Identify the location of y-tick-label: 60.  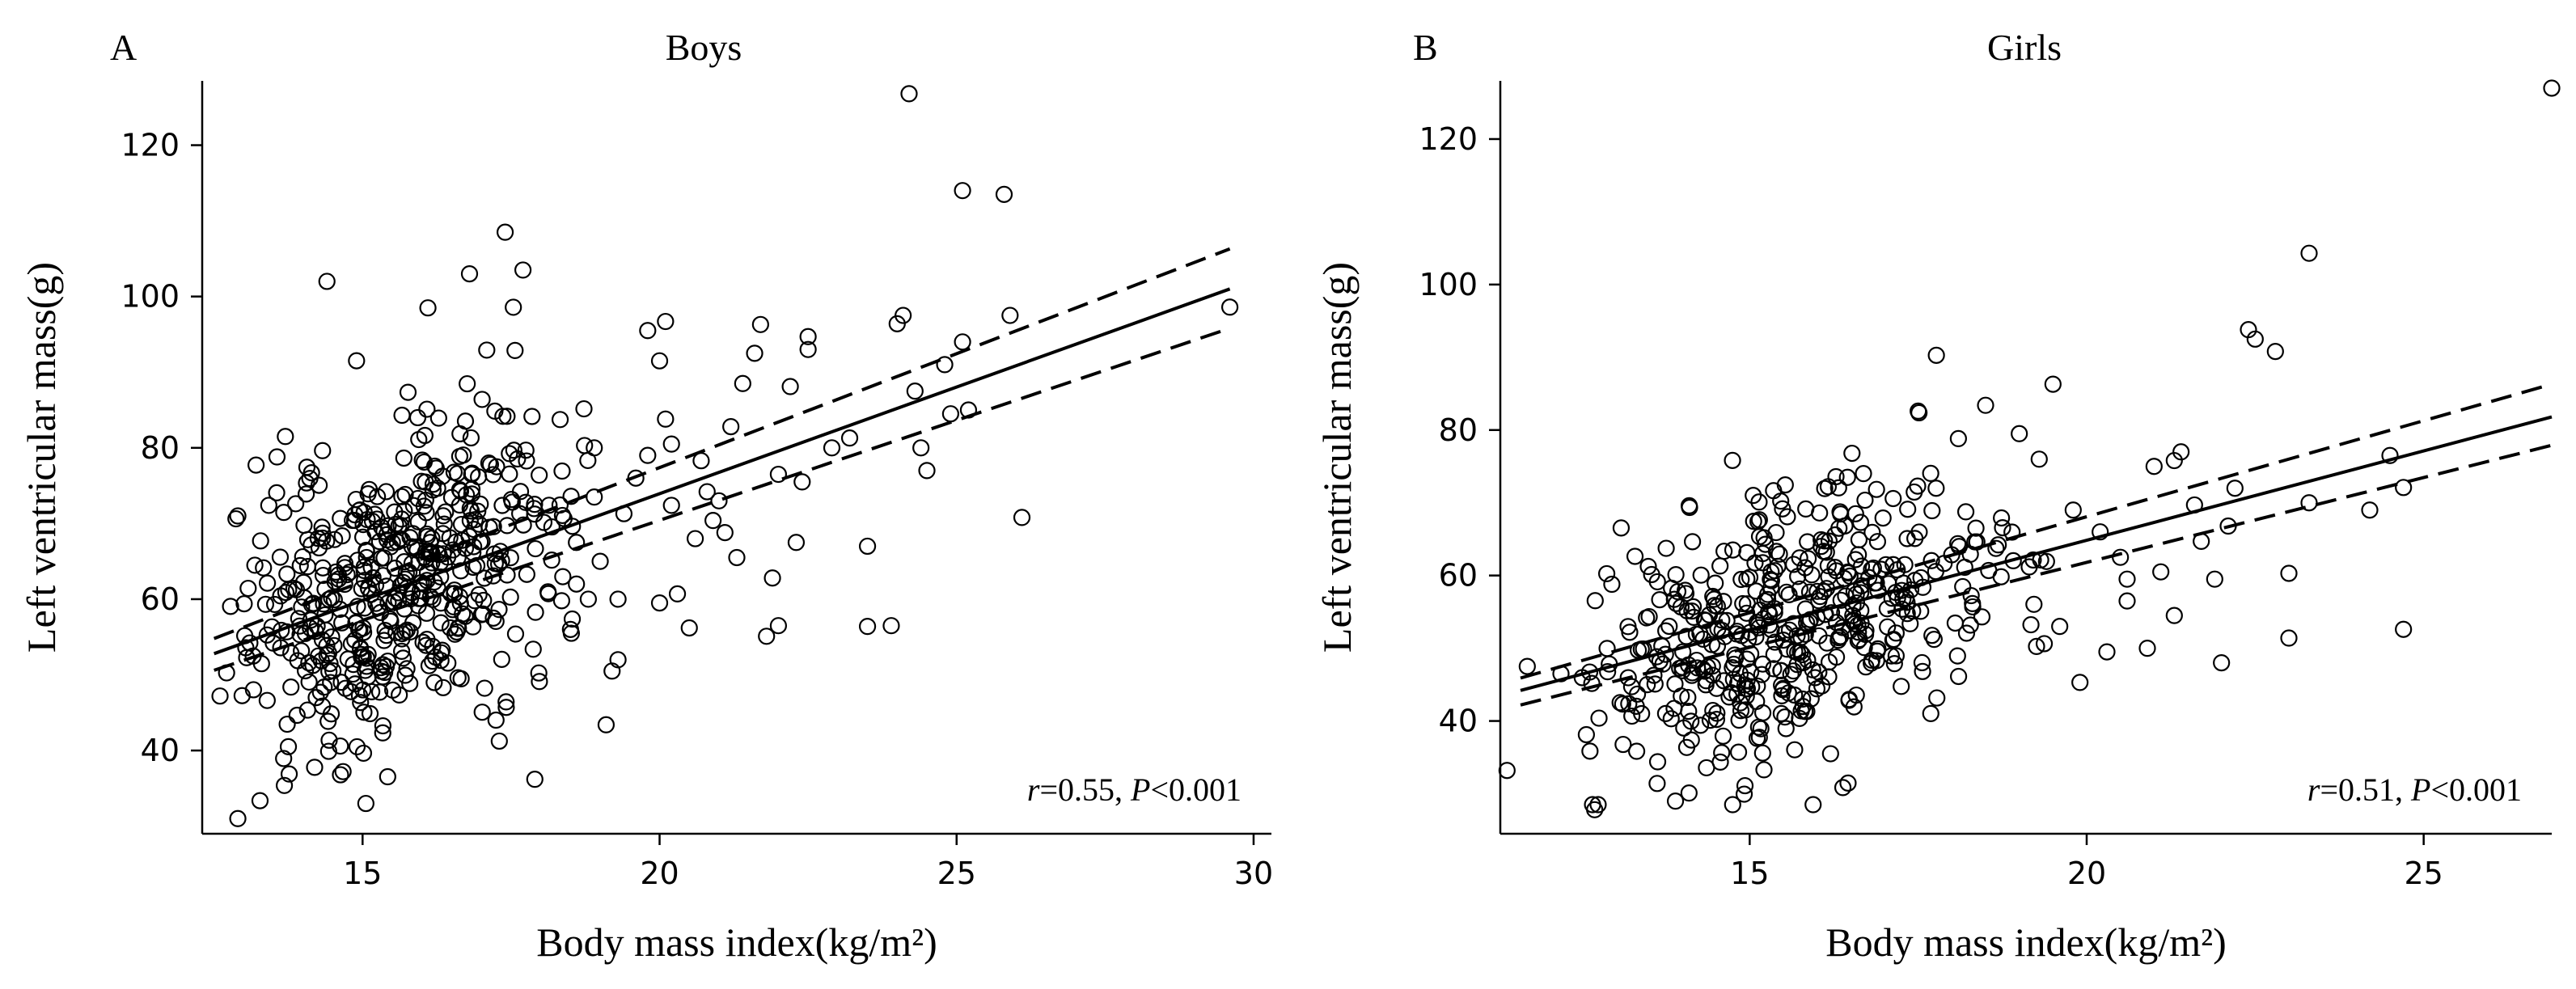
(160, 599).